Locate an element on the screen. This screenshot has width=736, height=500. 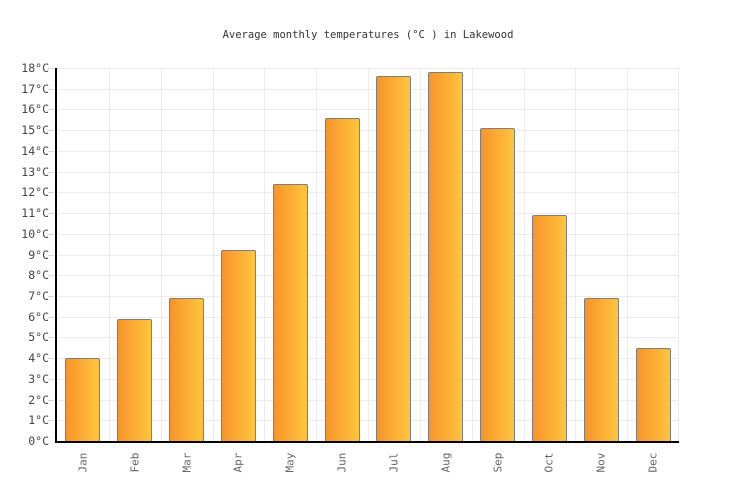
x-label-text: Aug is located at coordinates (446, 462).